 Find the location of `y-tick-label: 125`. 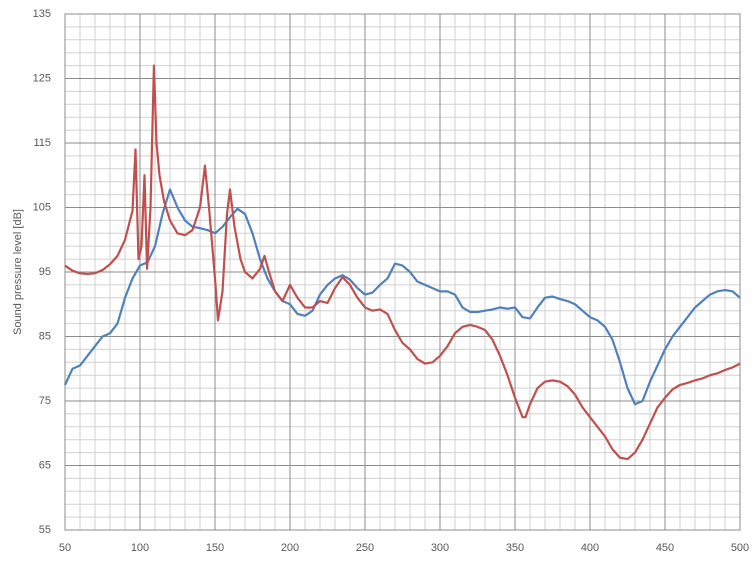

y-tick-label: 125 is located at coordinates (42, 78).